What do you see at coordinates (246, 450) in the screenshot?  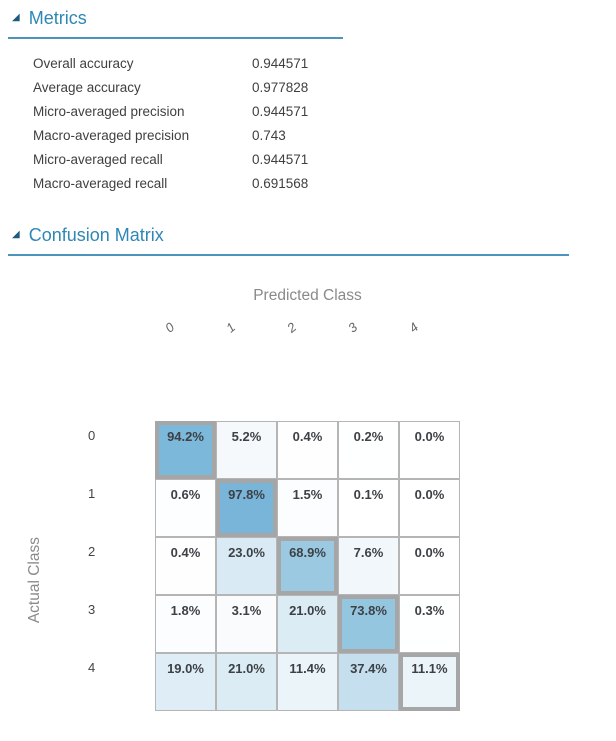 I see `confusion-cell: 5.2%` at bounding box center [246, 450].